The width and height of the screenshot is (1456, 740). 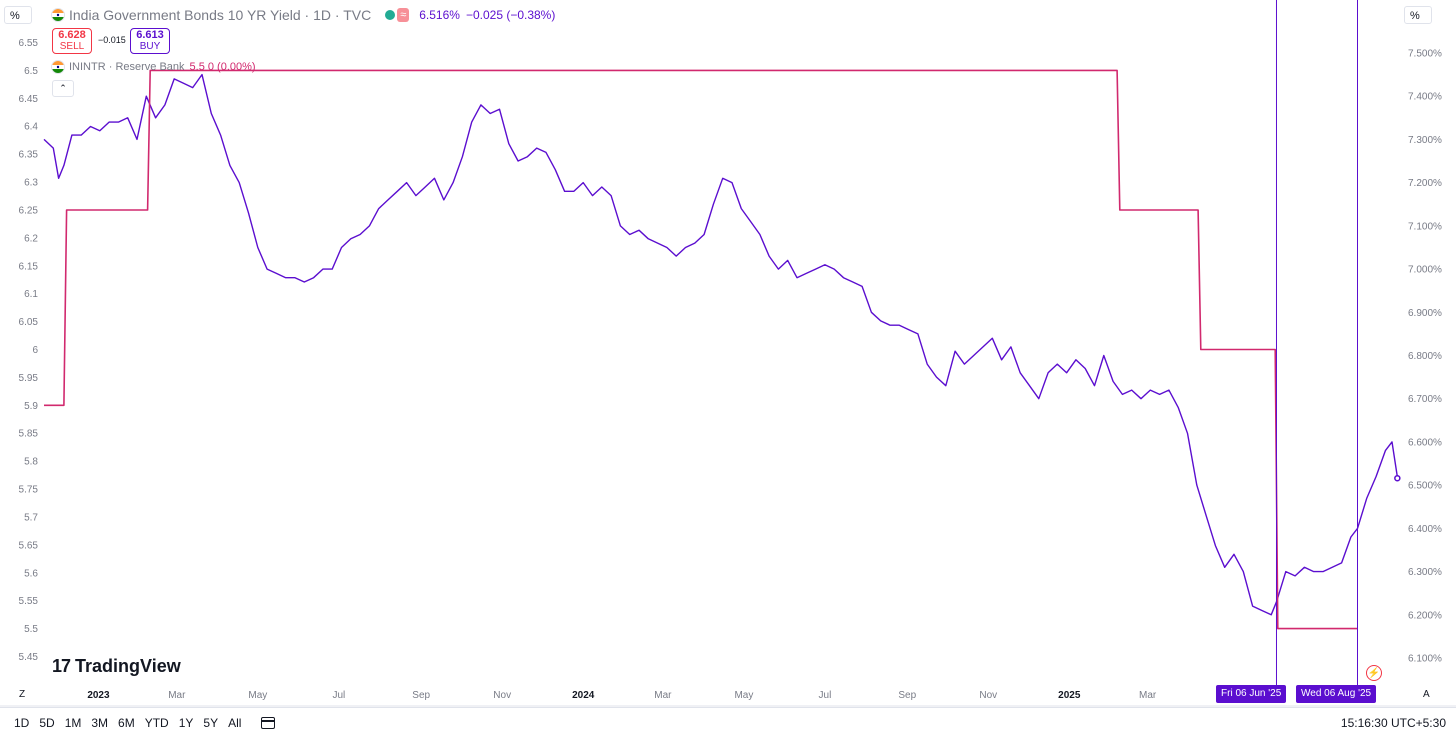 What do you see at coordinates (29, 545) in the screenshot?
I see `left-tick-label: 5.65` at bounding box center [29, 545].